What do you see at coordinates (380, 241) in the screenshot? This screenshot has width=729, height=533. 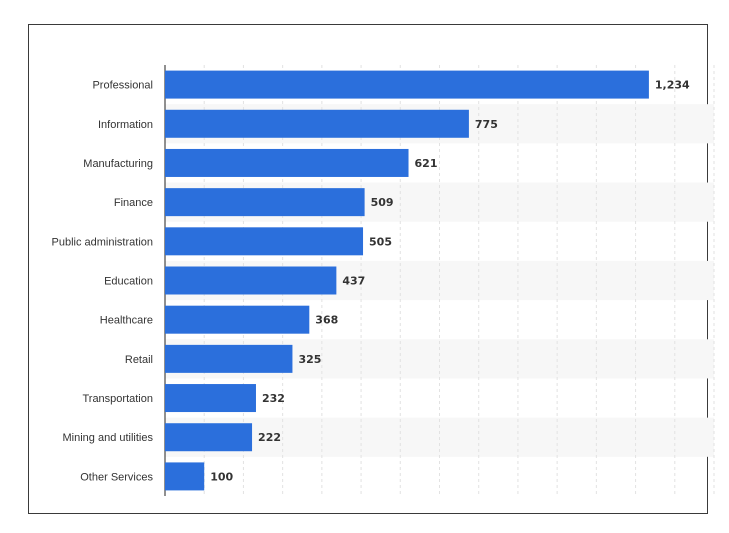 I see `value-label: 505` at bounding box center [380, 241].